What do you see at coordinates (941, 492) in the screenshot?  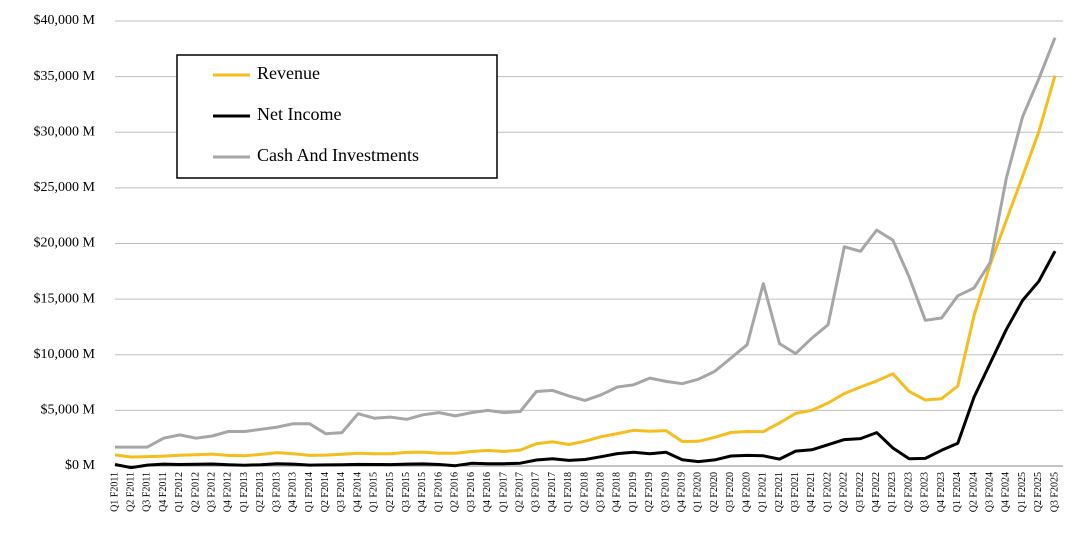 I see `x-tick-label: Q4 F2023` at bounding box center [941, 492].